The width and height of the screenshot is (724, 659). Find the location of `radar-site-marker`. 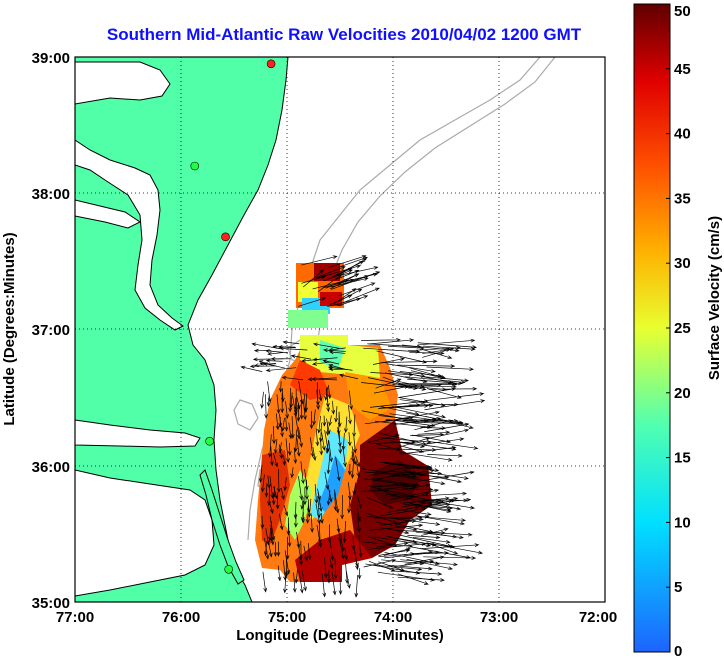

radar-site-marker is located at coordinates (195, 166).